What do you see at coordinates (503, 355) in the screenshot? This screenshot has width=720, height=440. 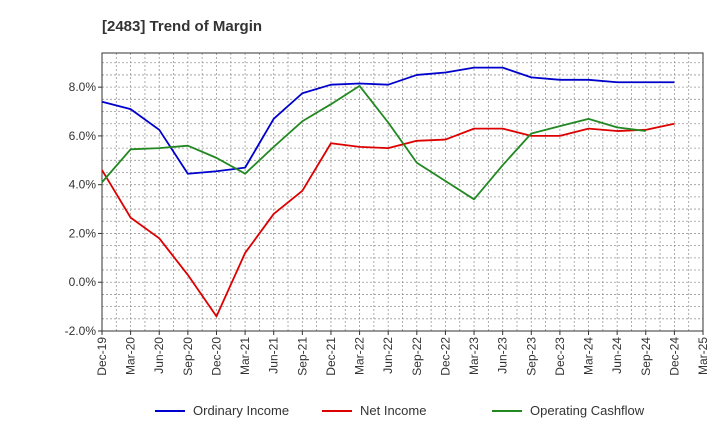 I see `x-tick-label: Jun-23` at bounding box center [503, 355].